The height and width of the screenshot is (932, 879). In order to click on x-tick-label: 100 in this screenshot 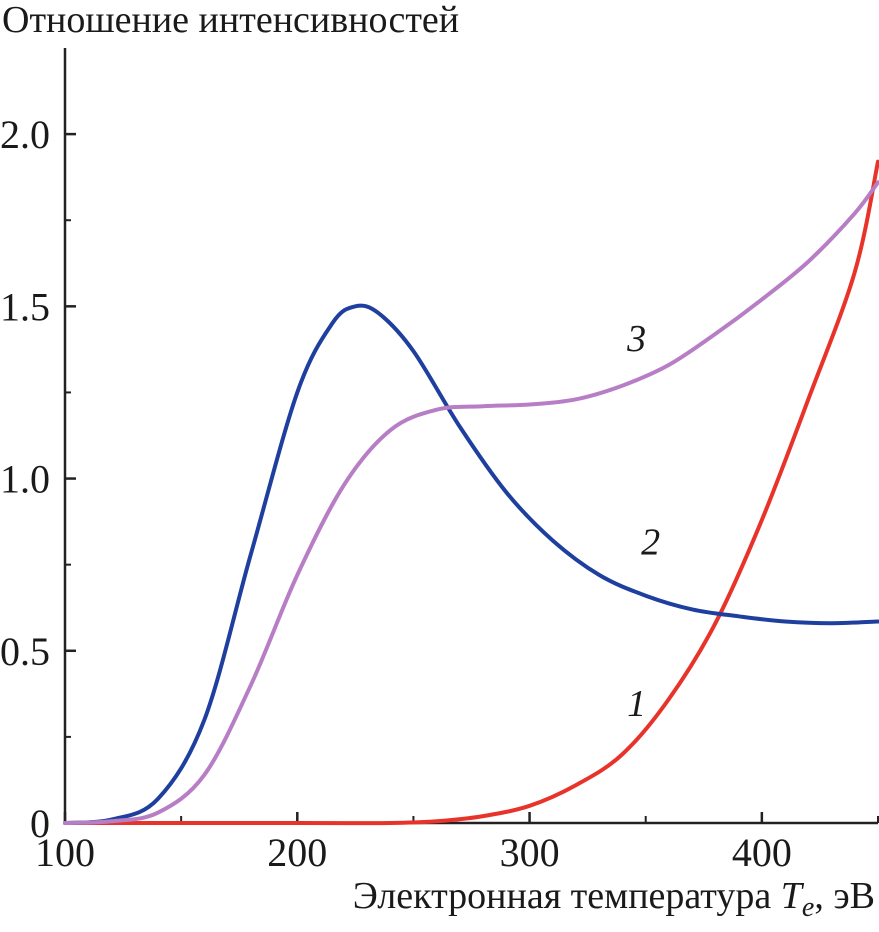, I will do `click(65, 852)`.